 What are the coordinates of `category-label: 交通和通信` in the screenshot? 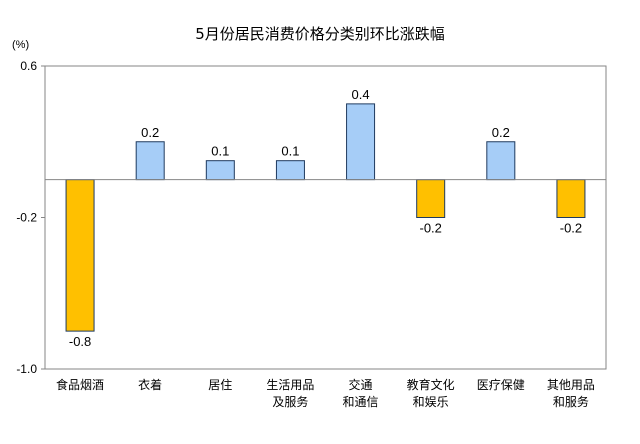 It's located at (361, 393).